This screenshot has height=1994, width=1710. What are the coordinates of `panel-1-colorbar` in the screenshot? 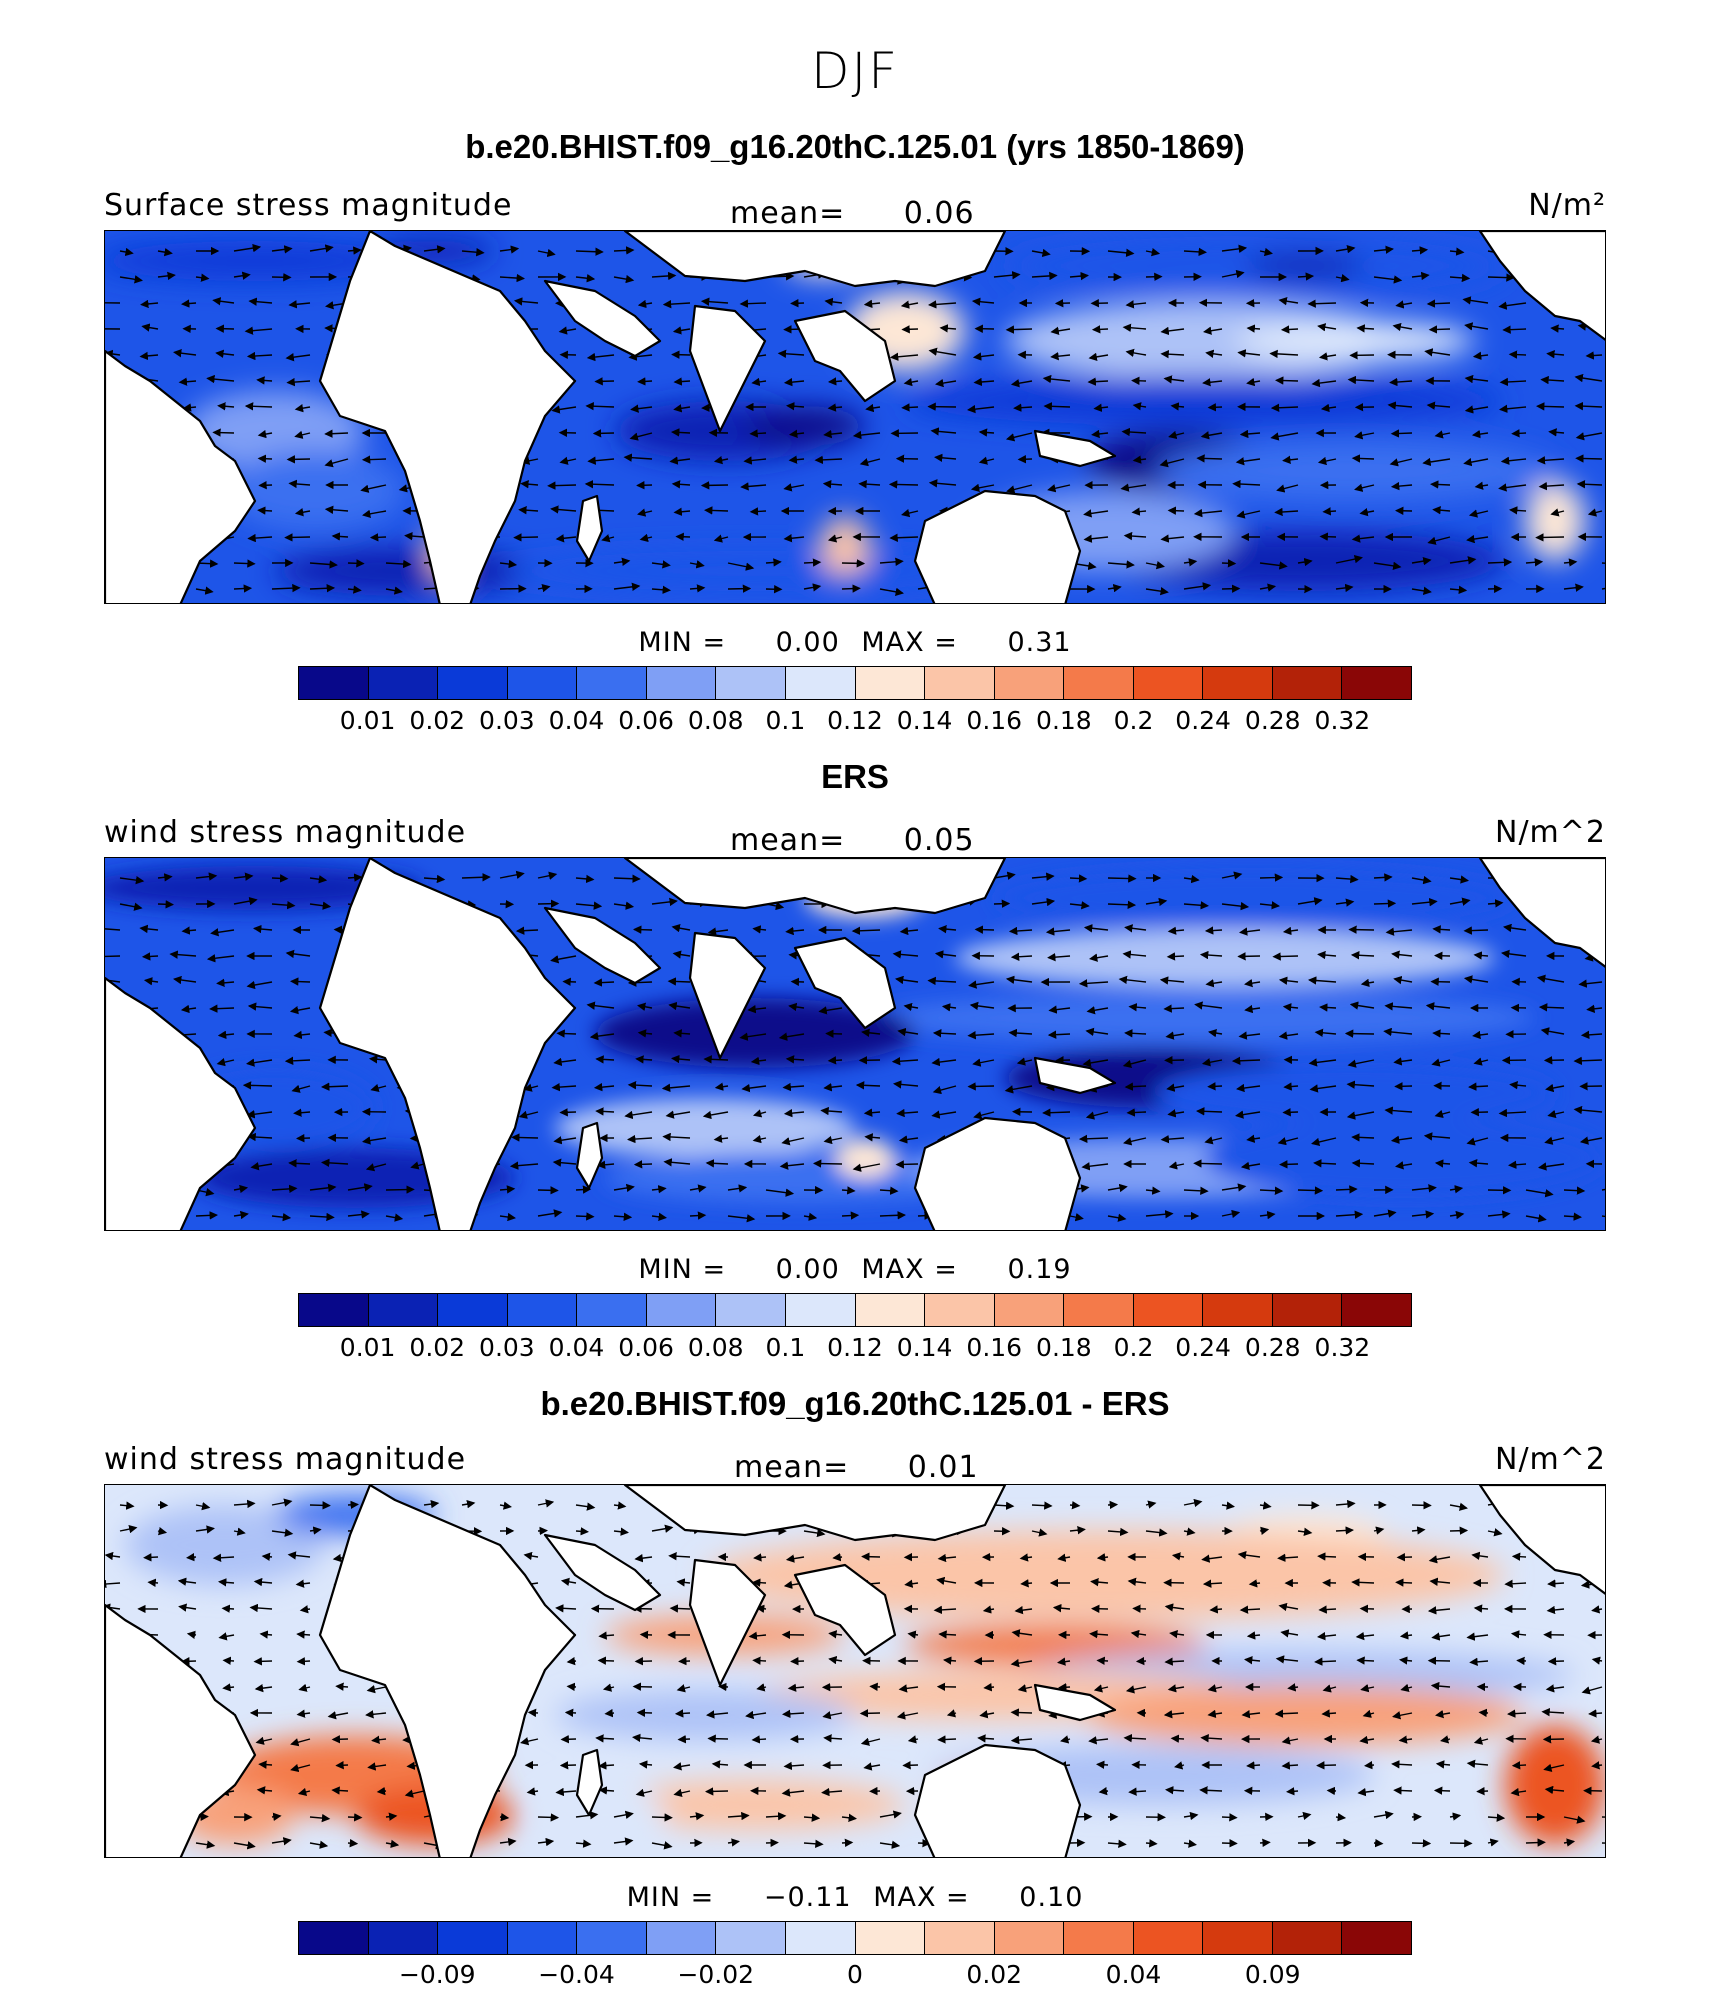 It's located at (855, 683).